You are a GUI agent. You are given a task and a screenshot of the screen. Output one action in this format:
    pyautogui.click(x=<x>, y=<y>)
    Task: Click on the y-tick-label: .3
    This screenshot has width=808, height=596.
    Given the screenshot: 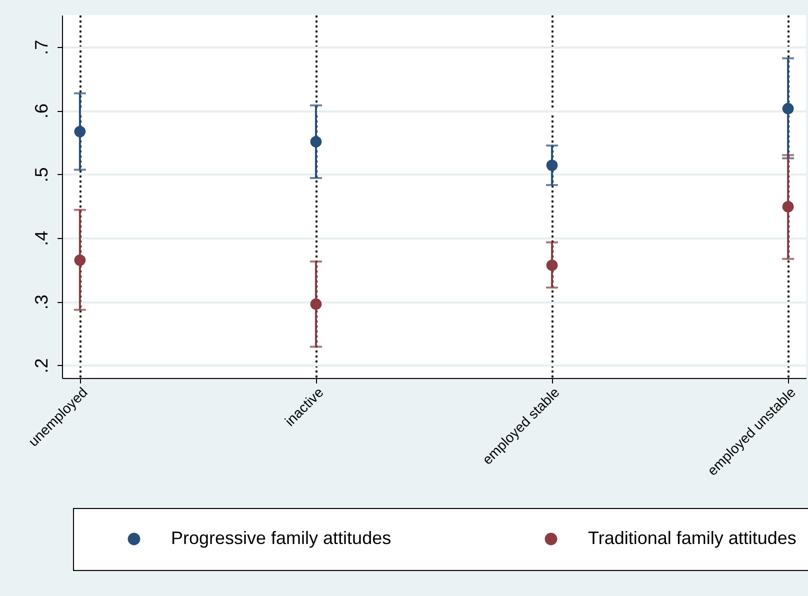 What is the action you would take?
    pyautogui.click(x=42, y=302)
    